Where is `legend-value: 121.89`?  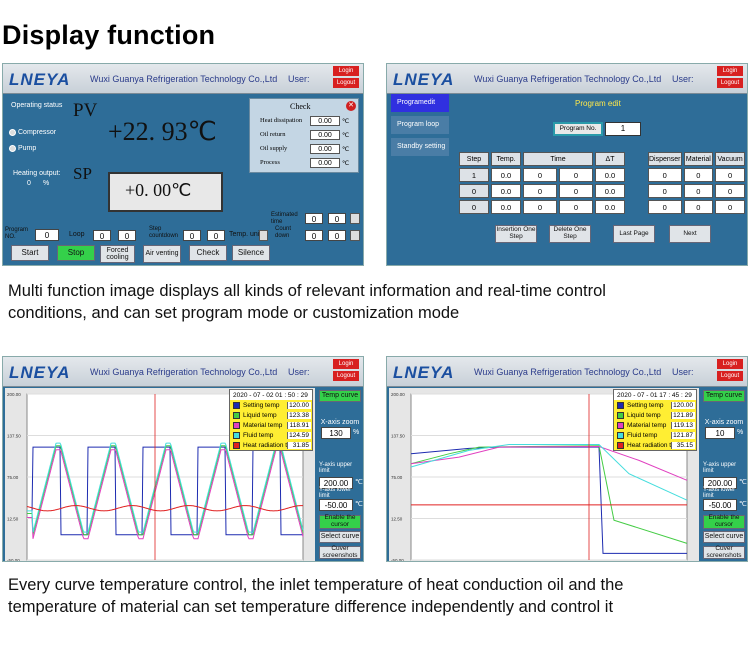
legend-value: 121.89 is located at coordinates (683, 415).